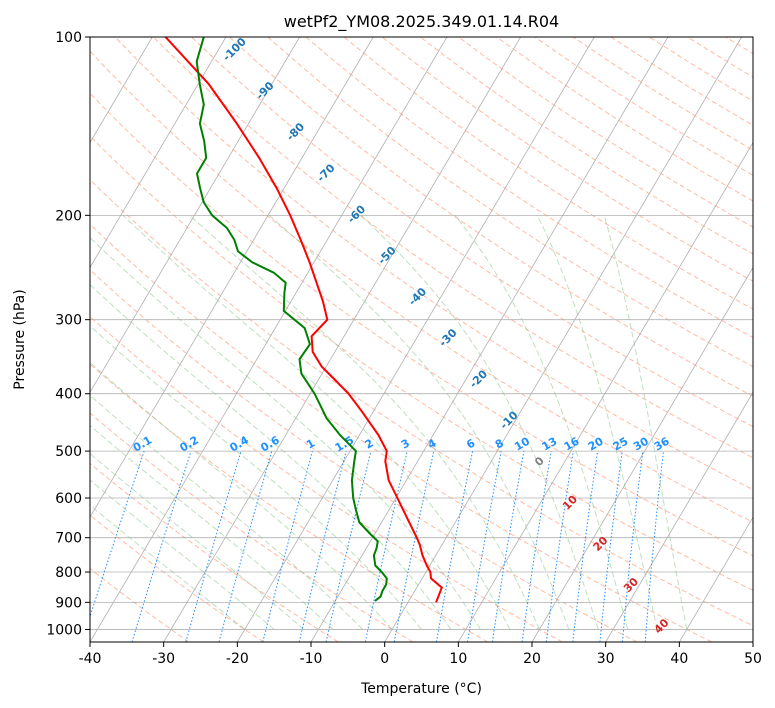 The width and height of the screenshot is (775, 708). I want to click on y-tick-label: 800, so click(68, 573).